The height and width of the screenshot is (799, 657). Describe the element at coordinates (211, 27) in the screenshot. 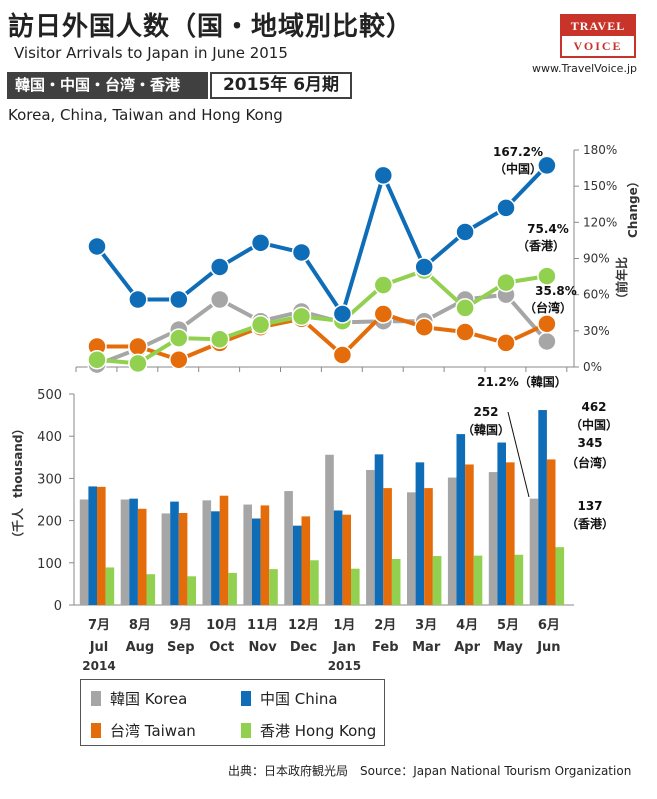

I see `page-title: 訪日外国人数（国・地域別比較）` at that location.